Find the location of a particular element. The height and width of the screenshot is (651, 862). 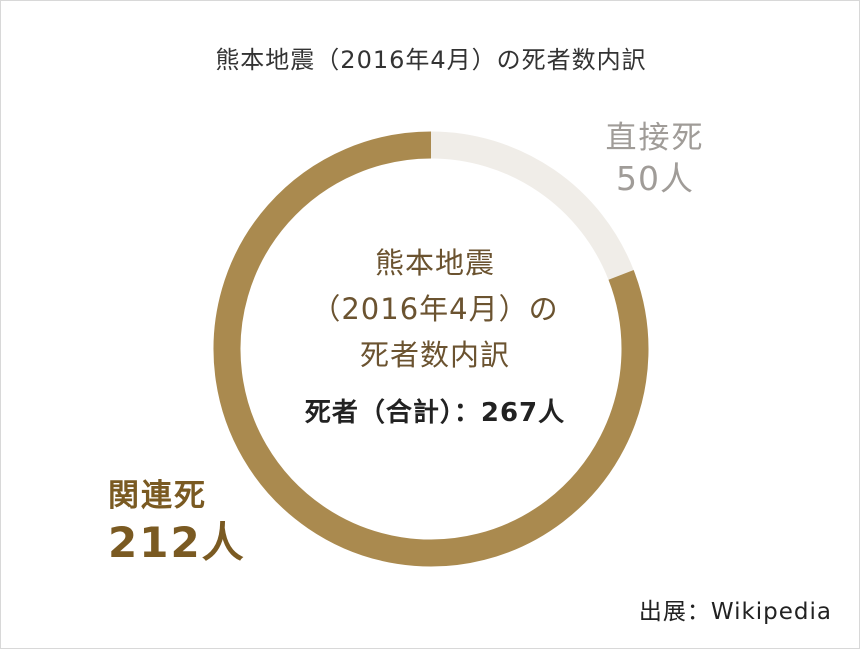

slice-label-related: 関連死 212人 is located at coordinates (177, 523).